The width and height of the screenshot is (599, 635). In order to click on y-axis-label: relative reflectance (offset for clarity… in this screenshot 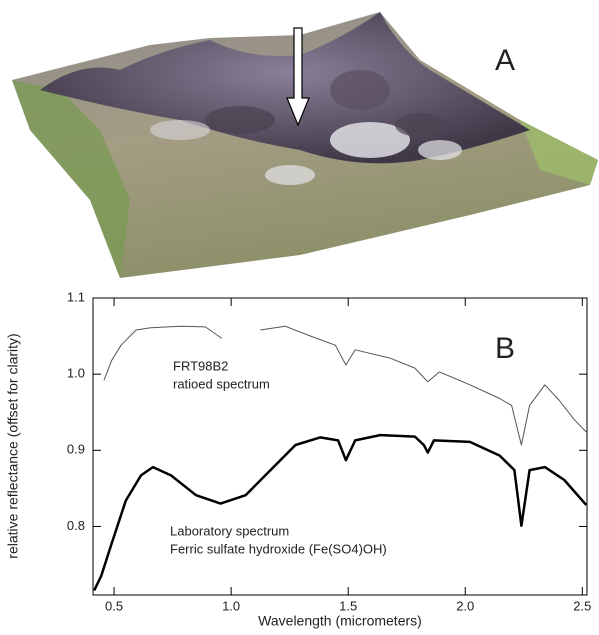, I will do `click(13, 445)`.